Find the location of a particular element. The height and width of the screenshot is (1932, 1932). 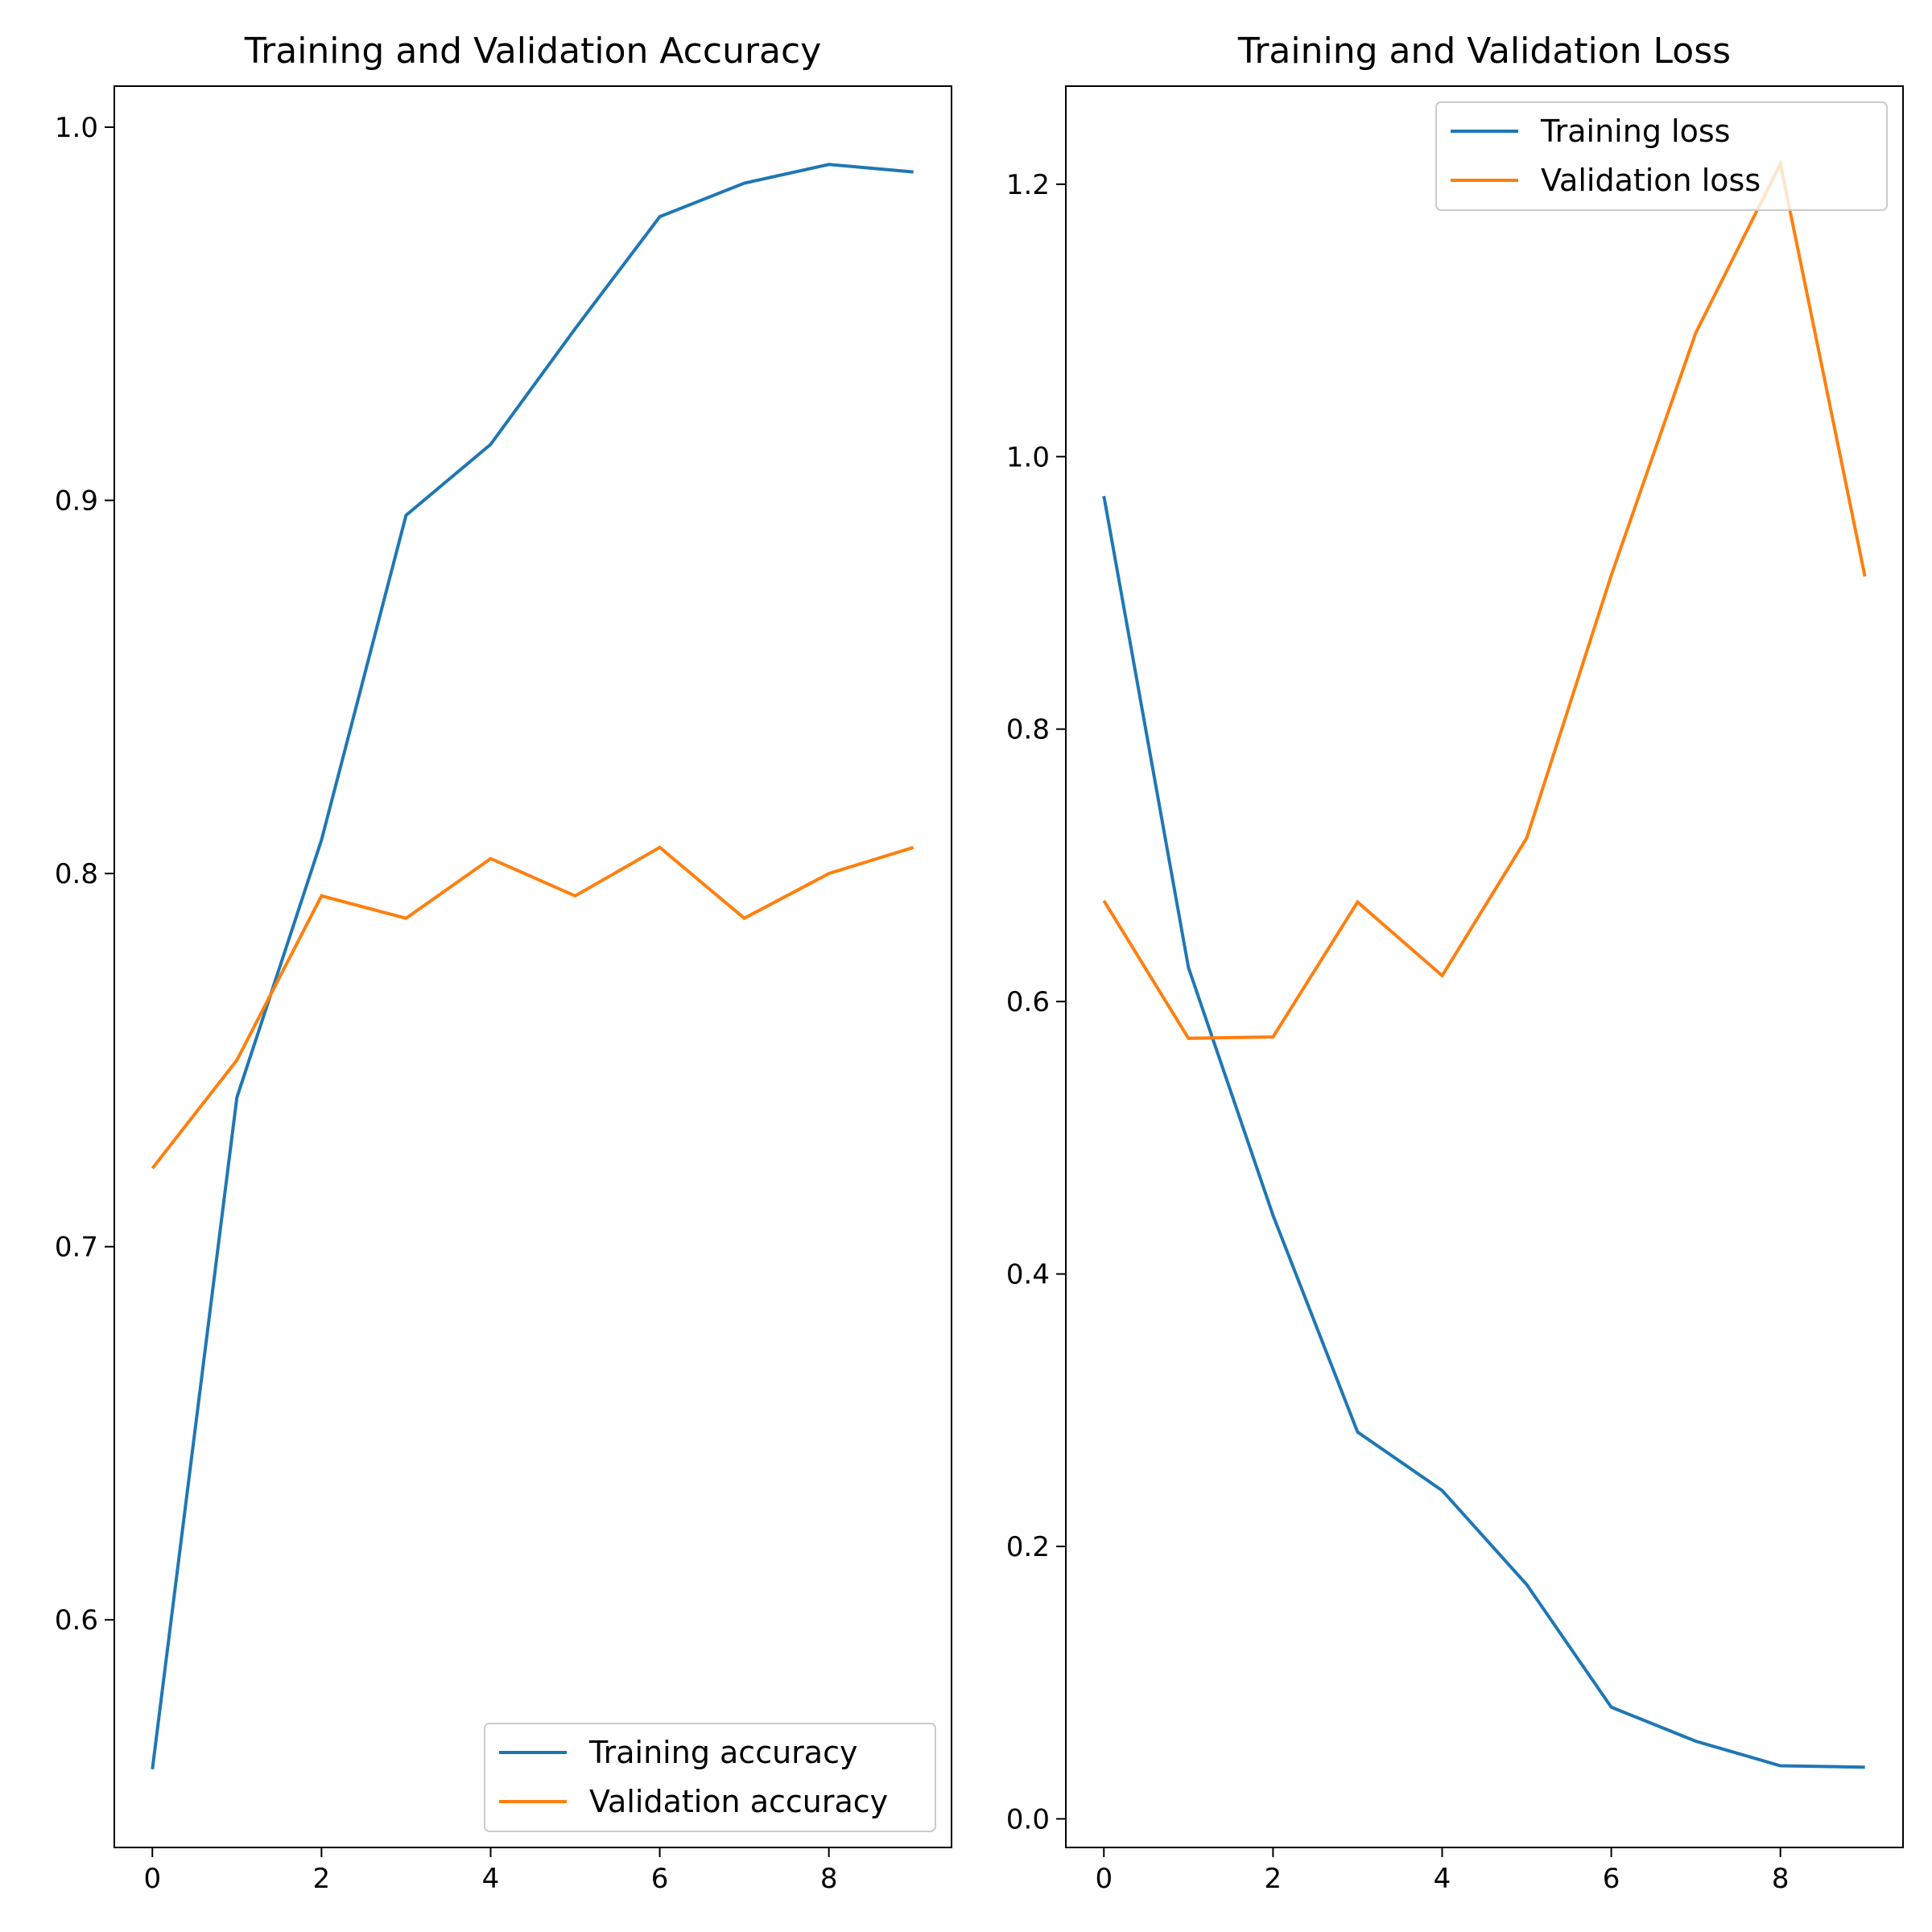

chart-title: Training and Validation Accuracy is located at coordinates (533, 51).